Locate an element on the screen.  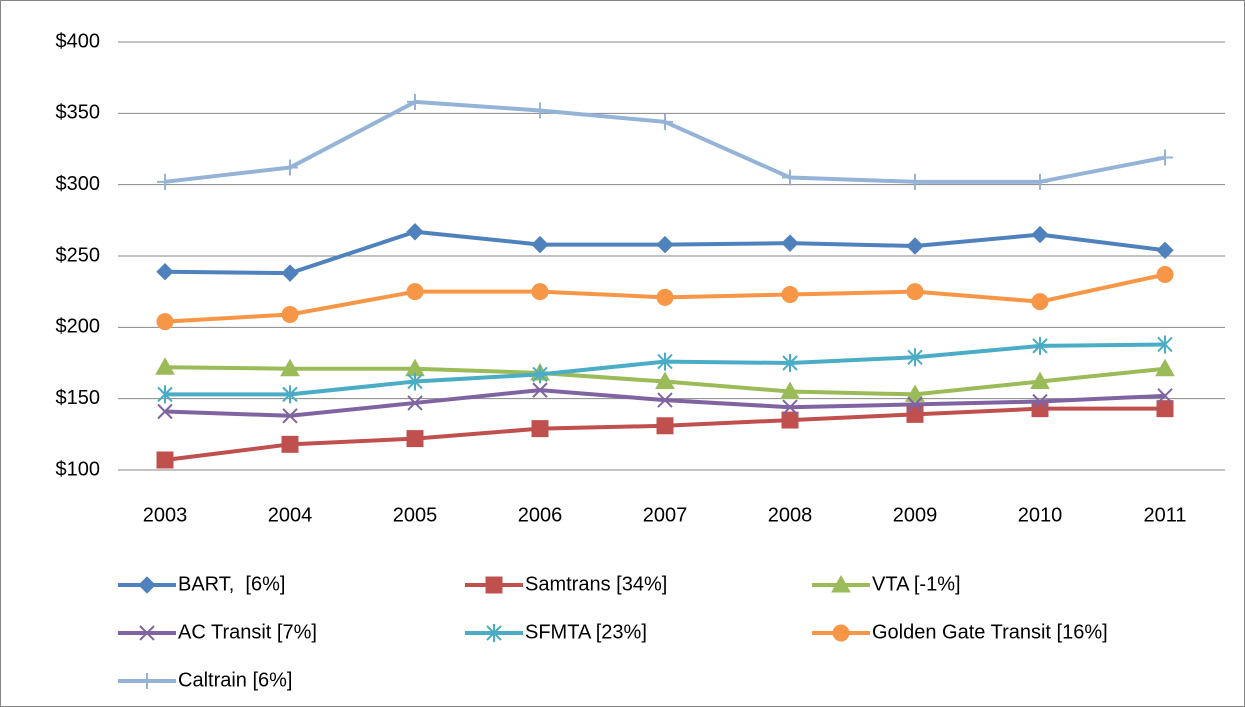
x-tick-label: 2005 is located at coordinates (415, 515).